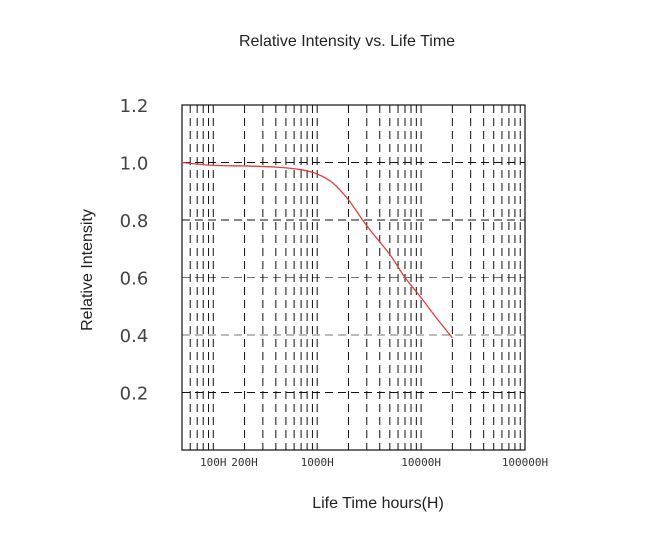 Image resolution: width=672 pixels, height=537 pixels. What do you see at coordinates (378, 503) in the screenshot?
I see `x-axis-label: Life Time hours(H)` at bounding box center [378, 503].